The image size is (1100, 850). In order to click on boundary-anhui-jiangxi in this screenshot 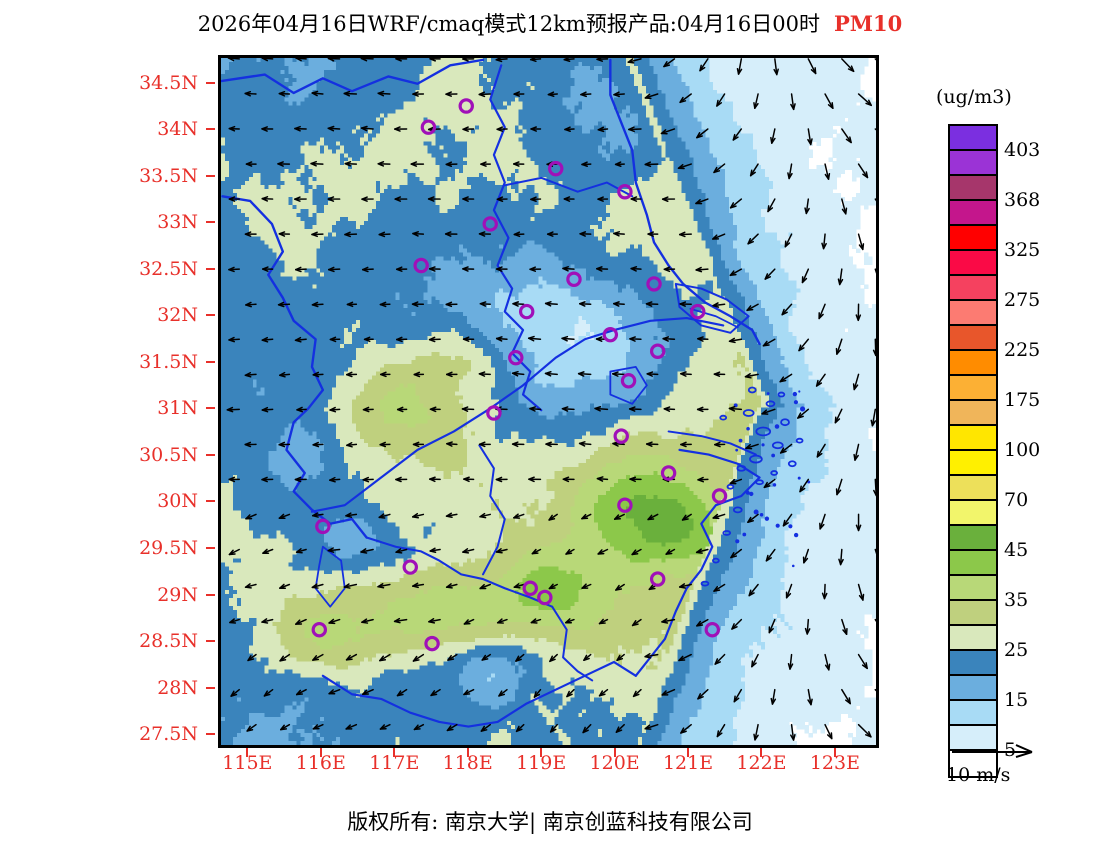, I will do `click(459, 572)`.